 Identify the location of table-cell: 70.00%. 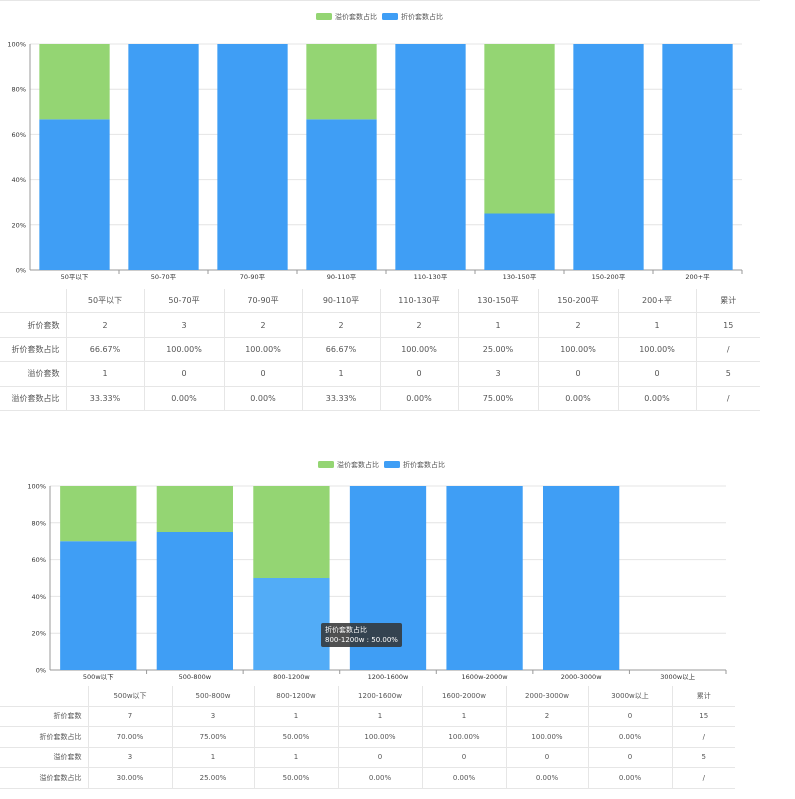
(130, 737).